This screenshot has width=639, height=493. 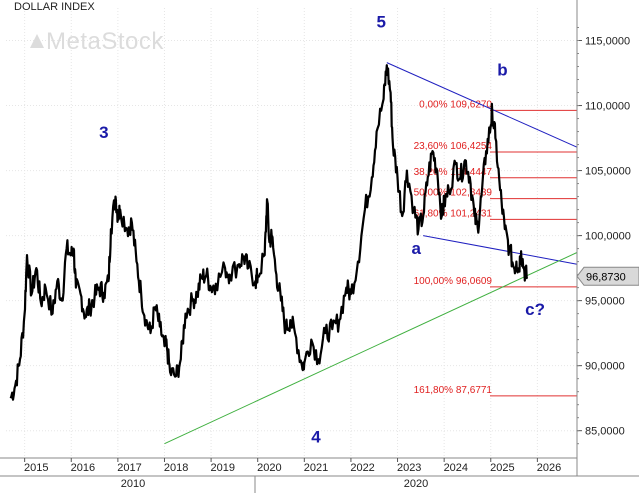 What do you see at coordinates (269, 468) in the screenshot?
I see `x-tick-label: 2020` at bounding box center [269, 468].